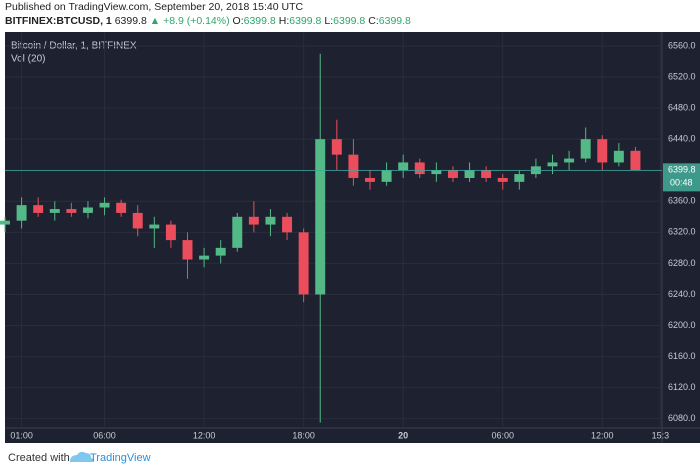  I want to click on ohlc-label: L:, so click(329, 21).